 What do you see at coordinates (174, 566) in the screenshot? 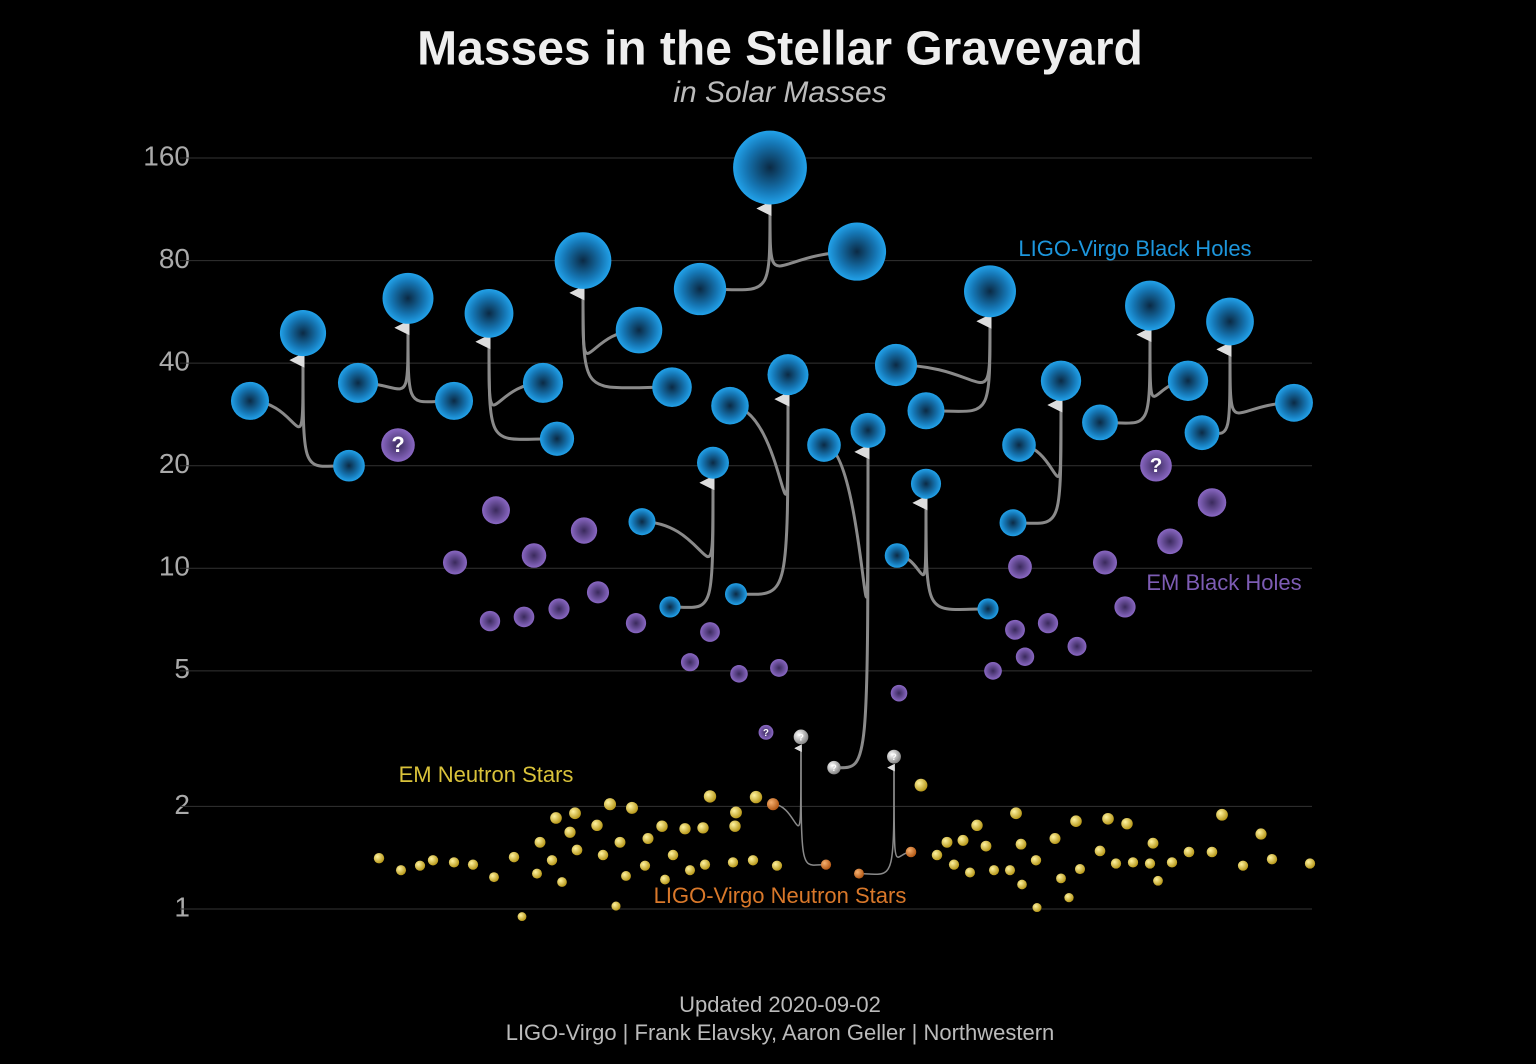
I see `y-tick-label: 10` at bounding box center [174, 566].